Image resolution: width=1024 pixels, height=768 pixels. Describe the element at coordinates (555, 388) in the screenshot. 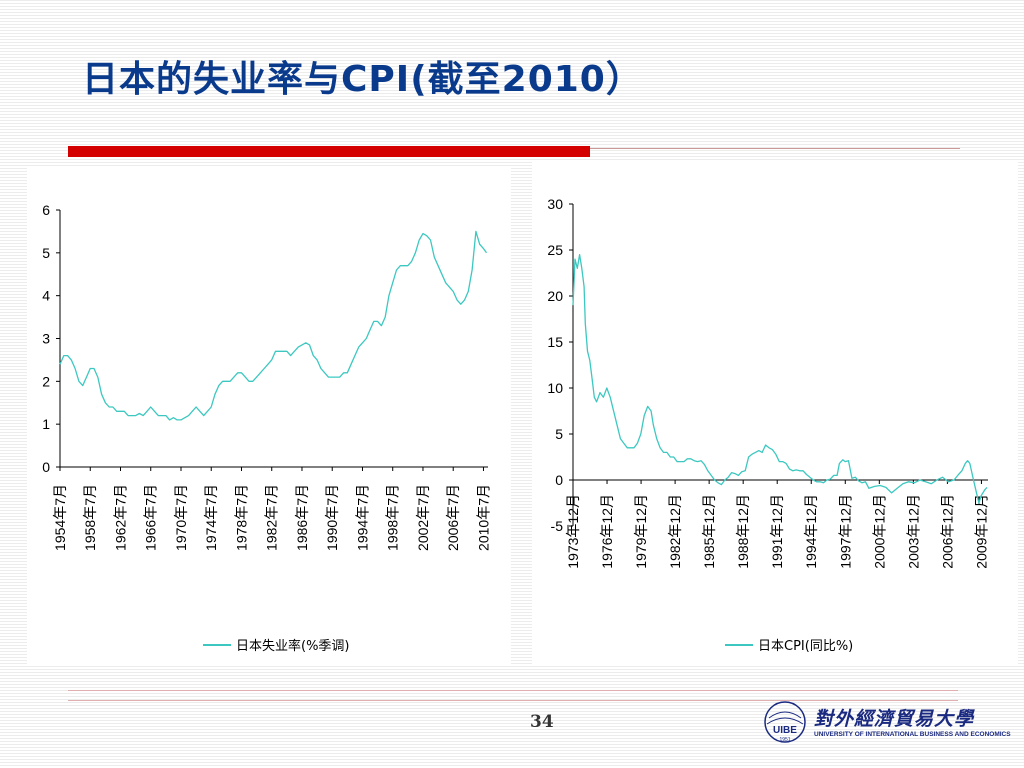

I see `cpi-y-tick-label: 10` at that location.